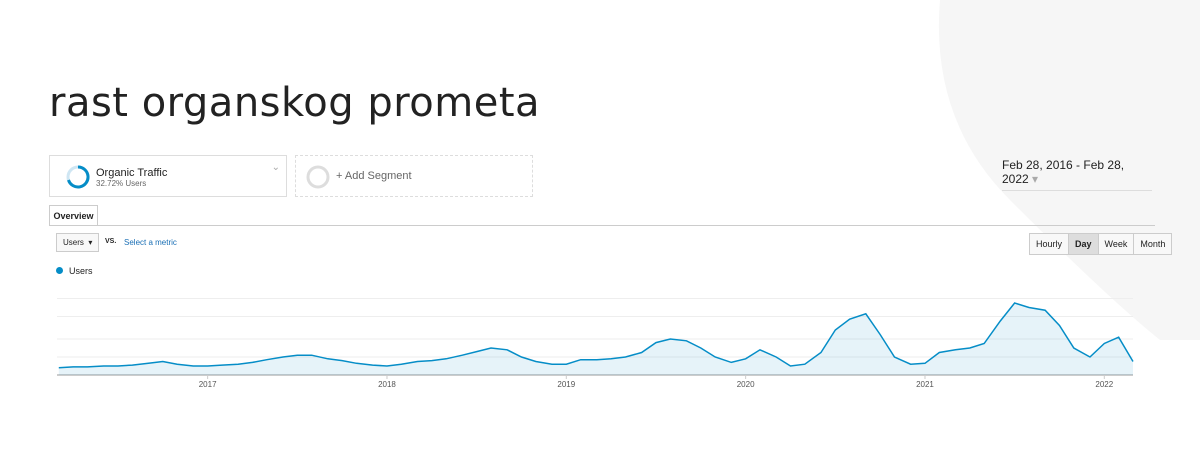 The image size is (1200, 464). Describe the element at coordinates (1063, 172) in the screenshot. I see `date-range-text: Feb 28, 2016 - Feb 28, 2022` at that location.